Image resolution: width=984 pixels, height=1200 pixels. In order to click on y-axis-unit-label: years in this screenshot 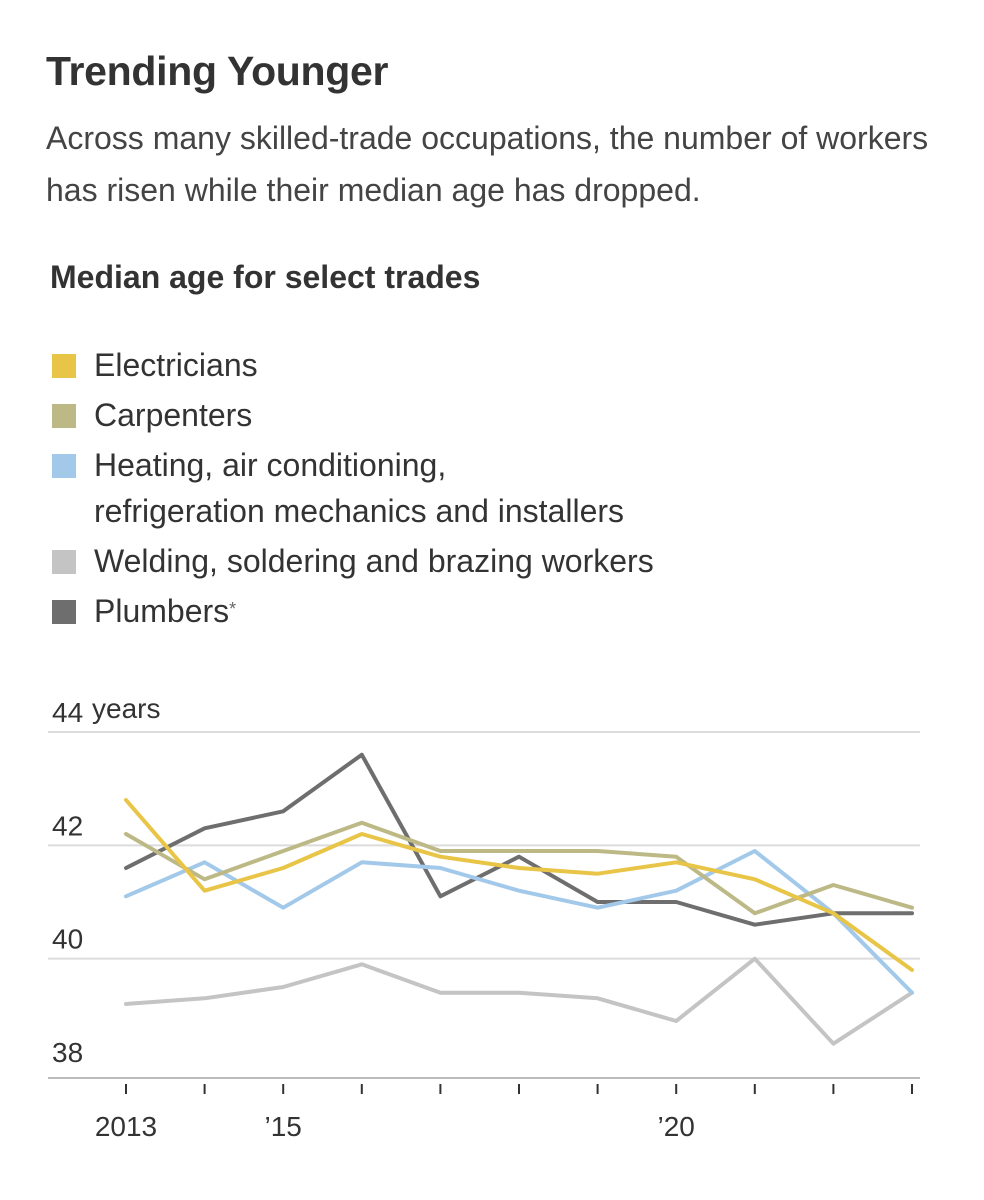, I will do `click(126, 708)`.